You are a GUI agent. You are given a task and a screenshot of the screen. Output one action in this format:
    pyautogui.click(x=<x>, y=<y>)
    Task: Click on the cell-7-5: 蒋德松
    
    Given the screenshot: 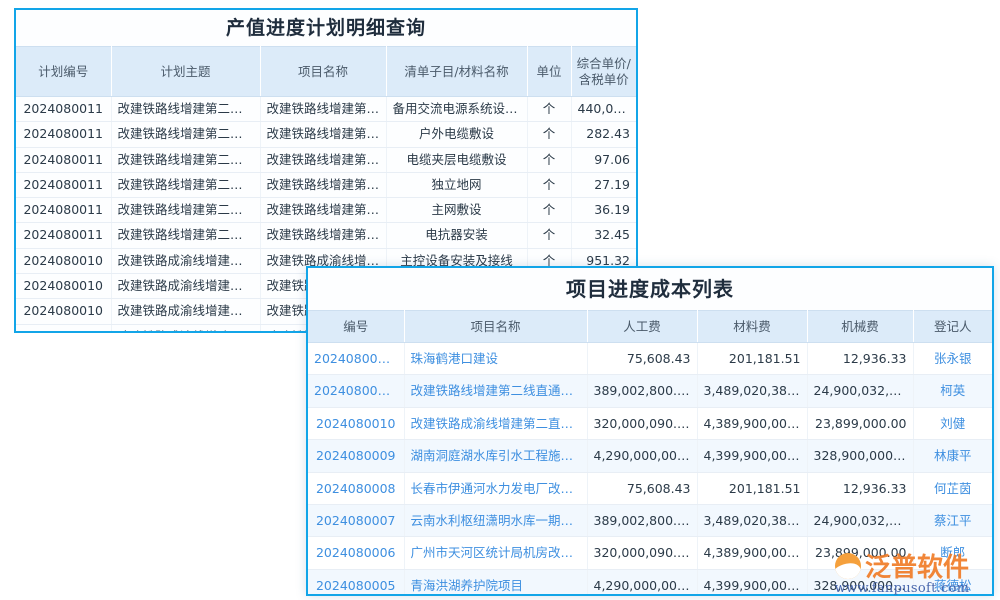 What is the action you would take?
    pyautogui.click(x=952, y=581)
    